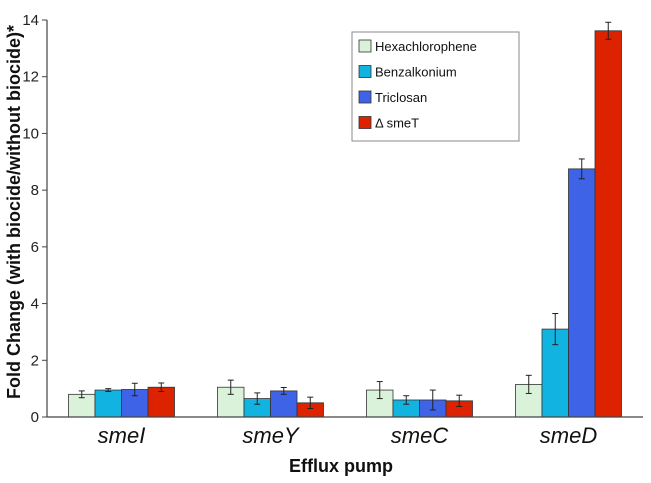 Image resolution: width=651 pixels, height=483 pixels. I want to click on legend-box, so click(435, 86).